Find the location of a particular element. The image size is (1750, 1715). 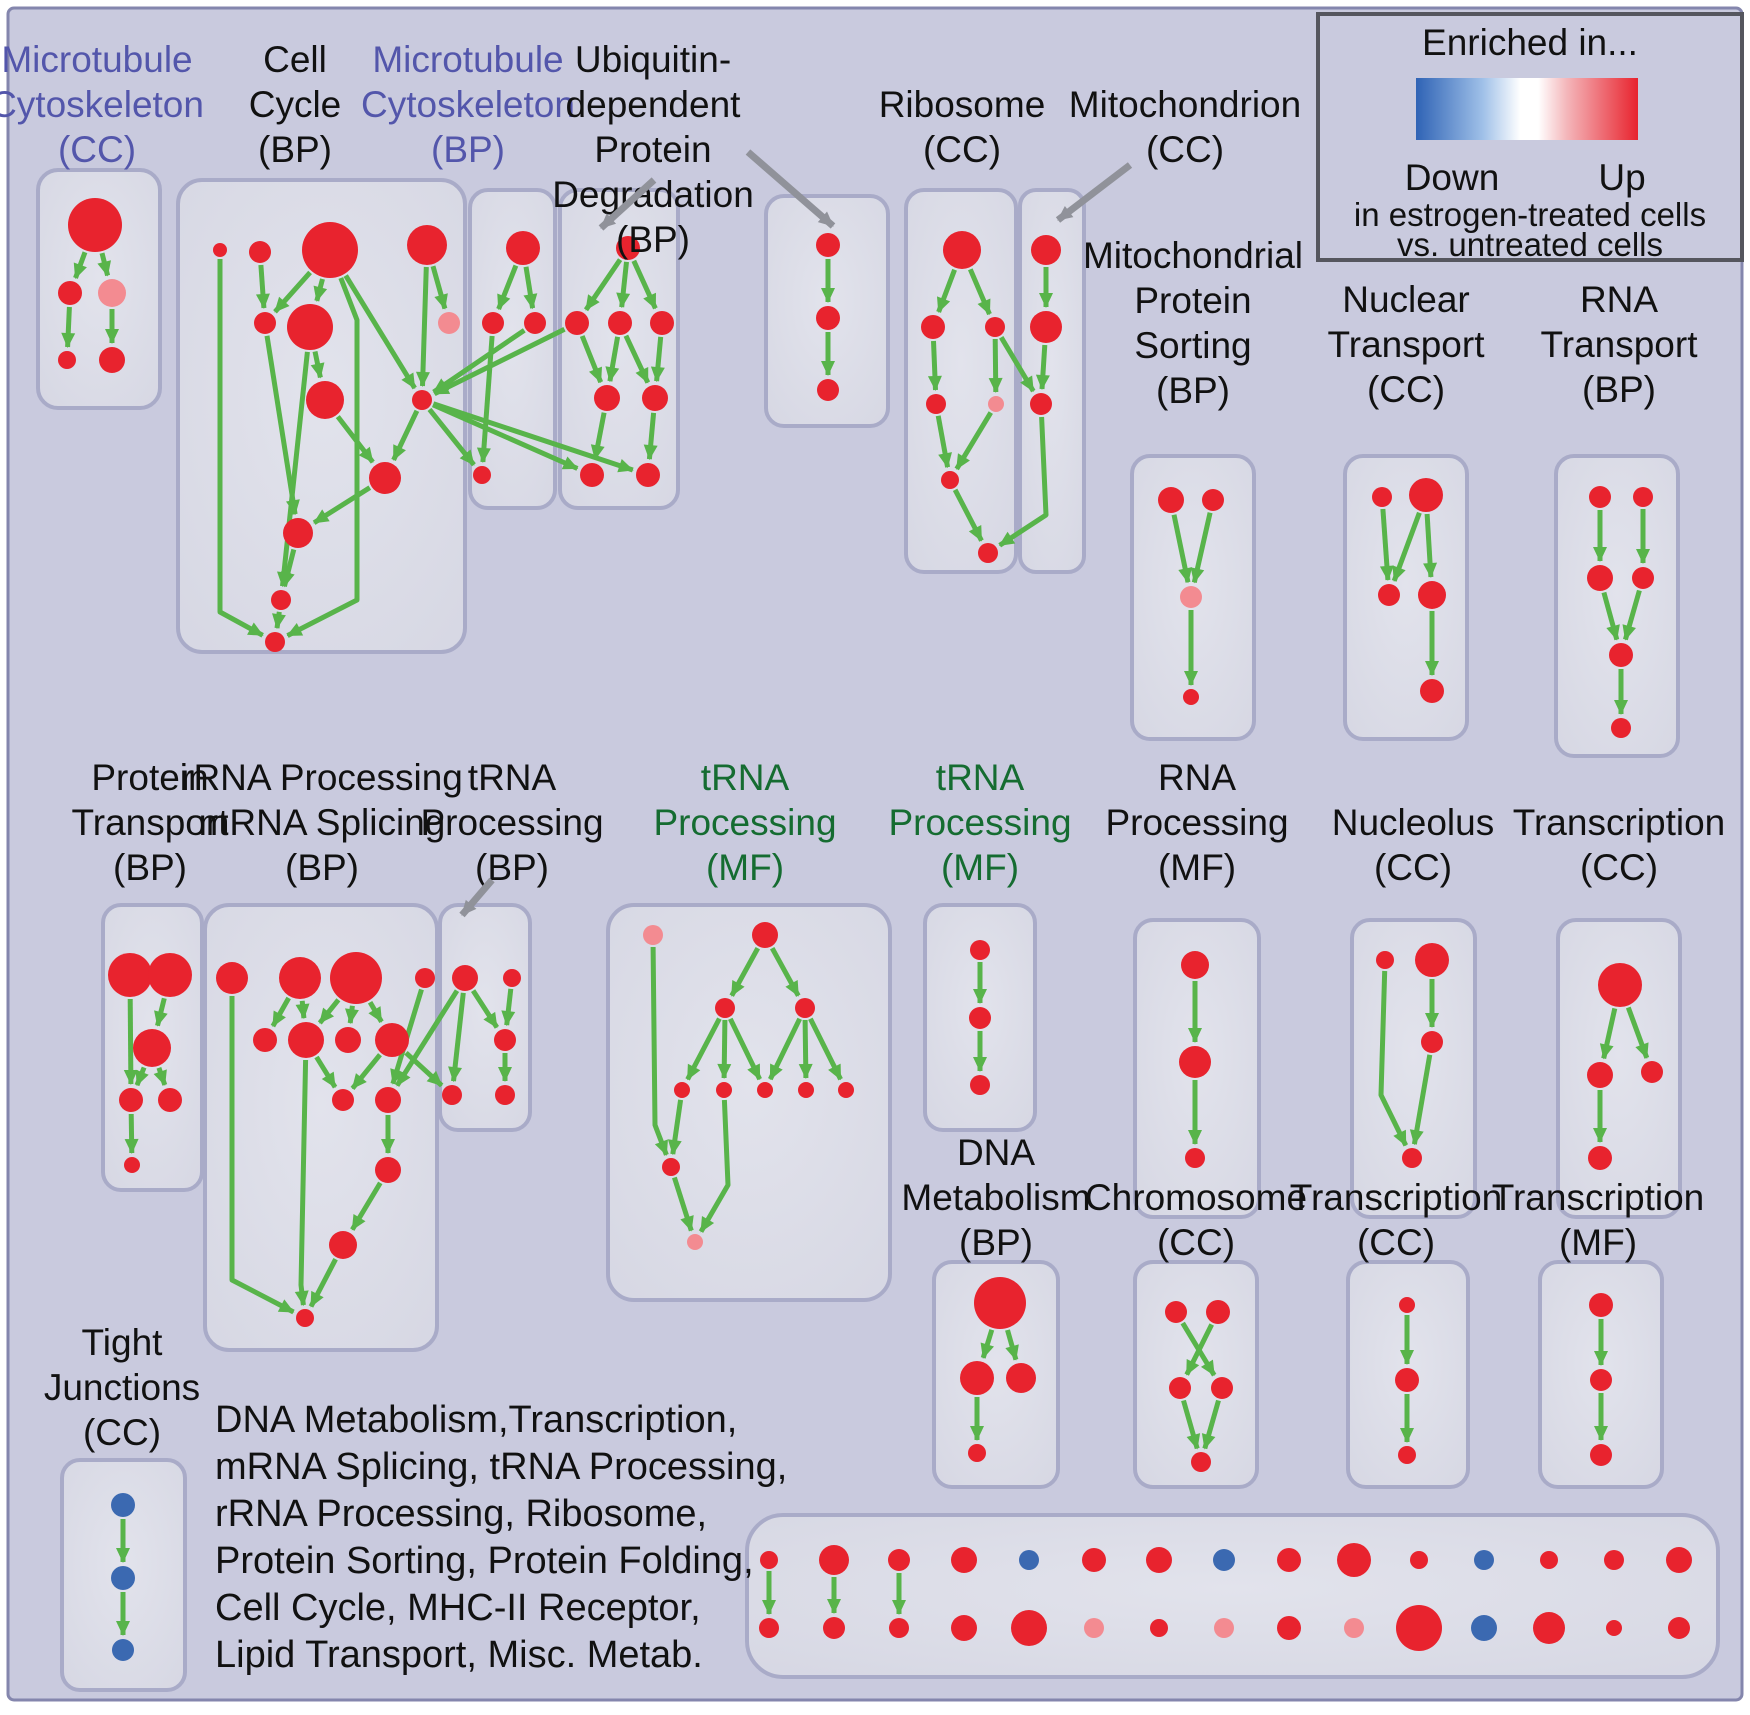

go-term-node-zb7 is located at coordinates (1159, 1628).